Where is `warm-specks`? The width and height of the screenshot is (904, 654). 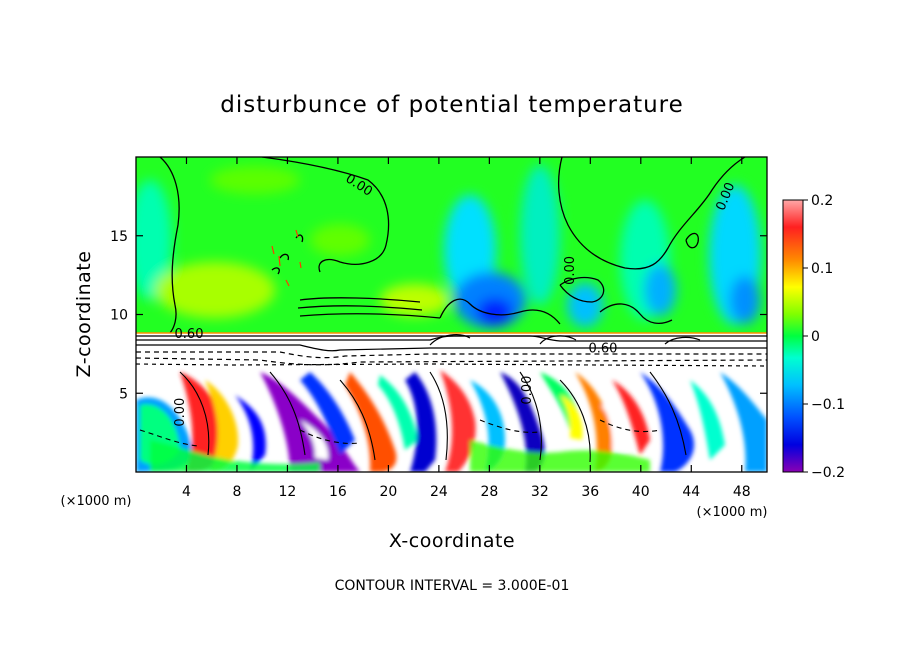 warm-specks is located at coordinates (286, 258).